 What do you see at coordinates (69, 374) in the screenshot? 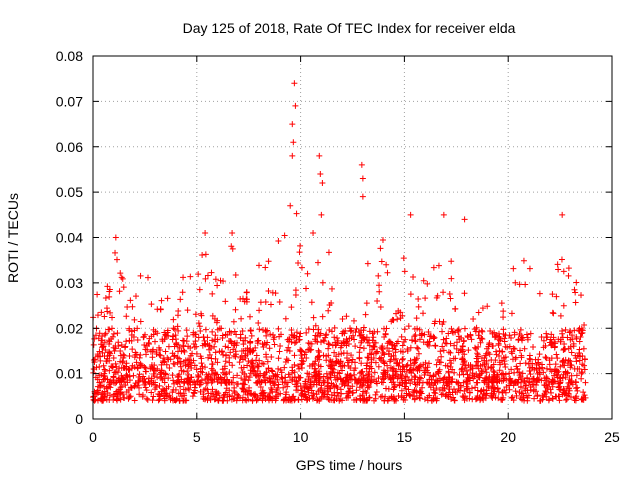
I see `y-tick-label: 0.01` at bounding box center [69, 374].